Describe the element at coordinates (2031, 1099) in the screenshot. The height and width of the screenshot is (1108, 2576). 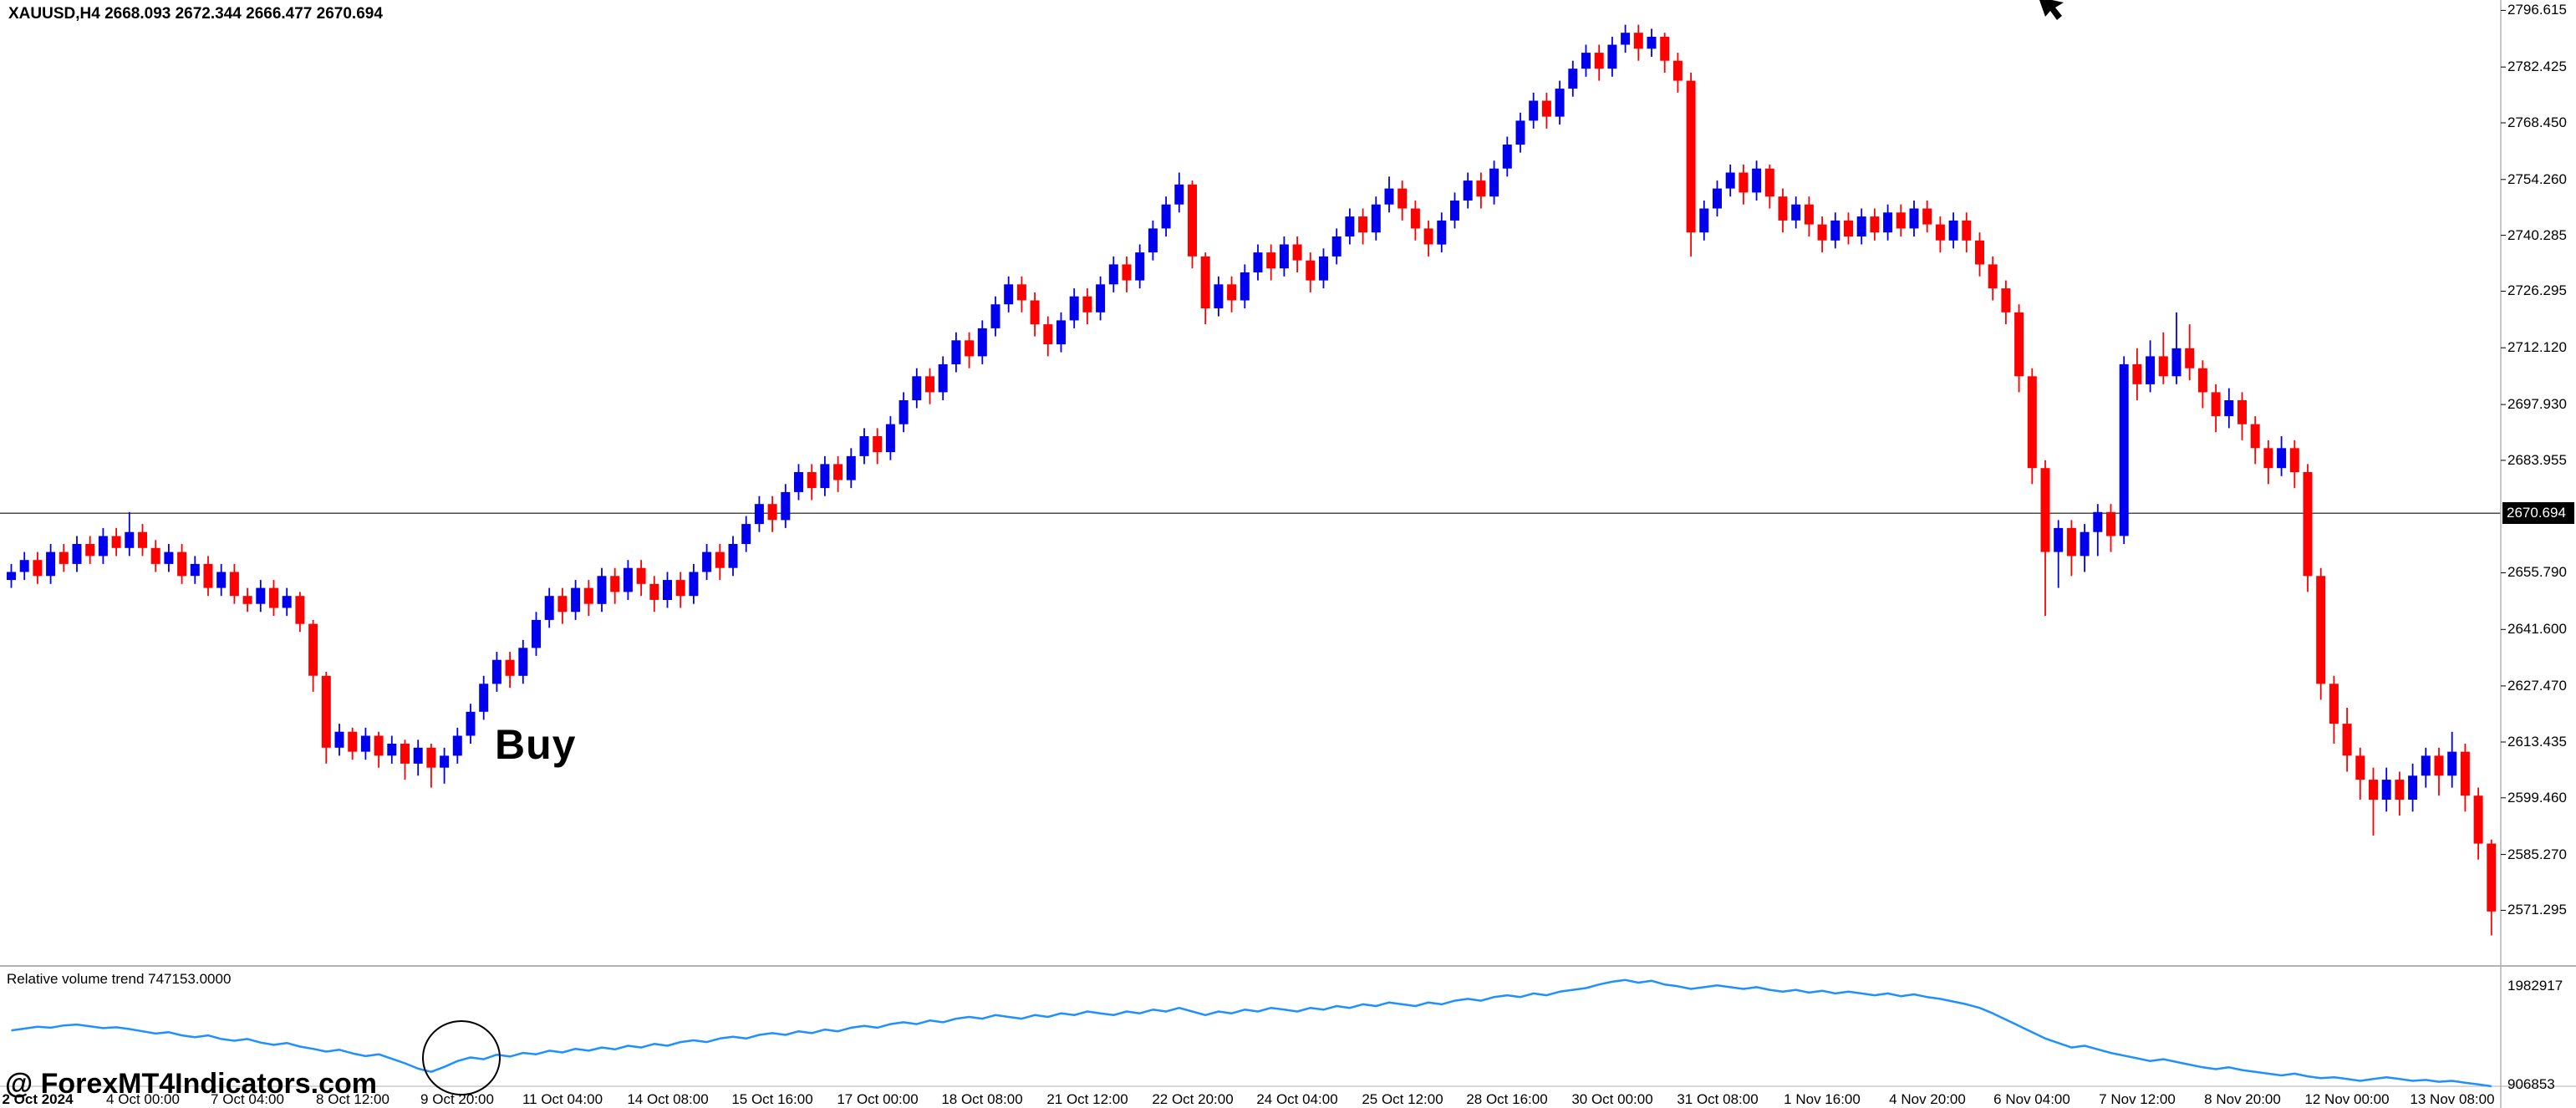
I see `time-axis-label: 6 Nov 04:00` at that location.